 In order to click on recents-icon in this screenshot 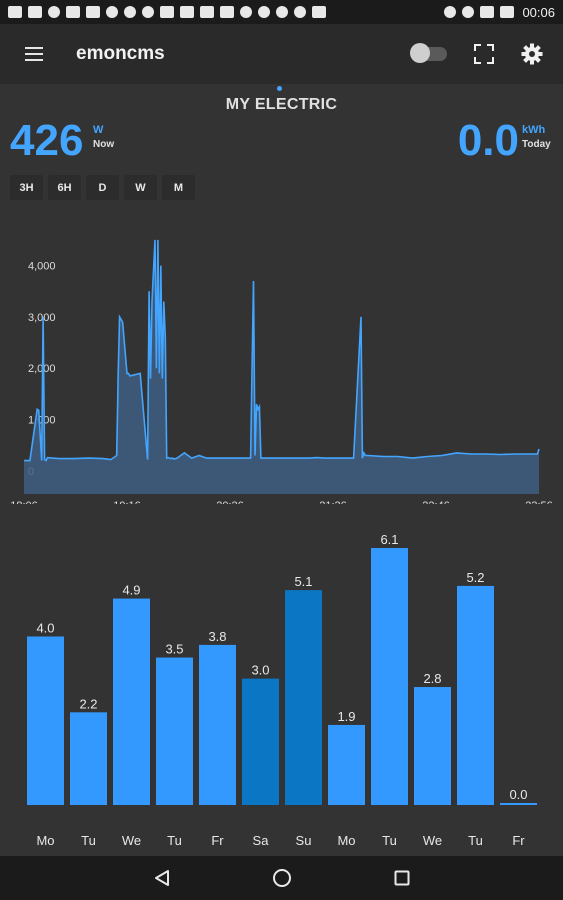, I will do `click(402, 878)`.